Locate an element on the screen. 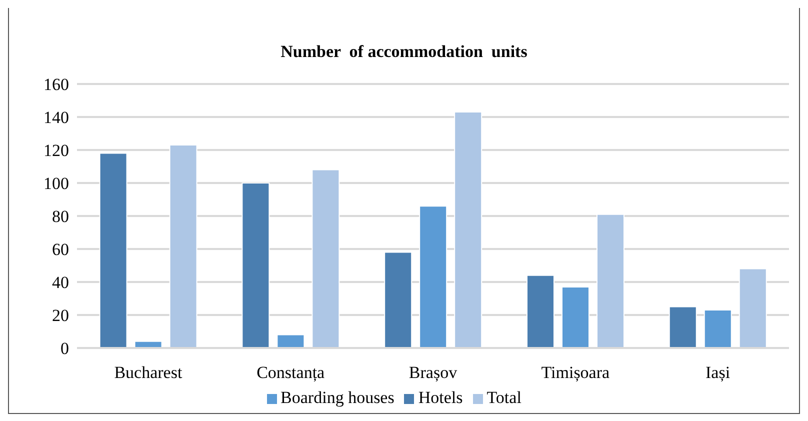 Image resolution: width=808 pixels, height=421 pixels. legend-label: Boarding houses is located at coordinates (337, 397).